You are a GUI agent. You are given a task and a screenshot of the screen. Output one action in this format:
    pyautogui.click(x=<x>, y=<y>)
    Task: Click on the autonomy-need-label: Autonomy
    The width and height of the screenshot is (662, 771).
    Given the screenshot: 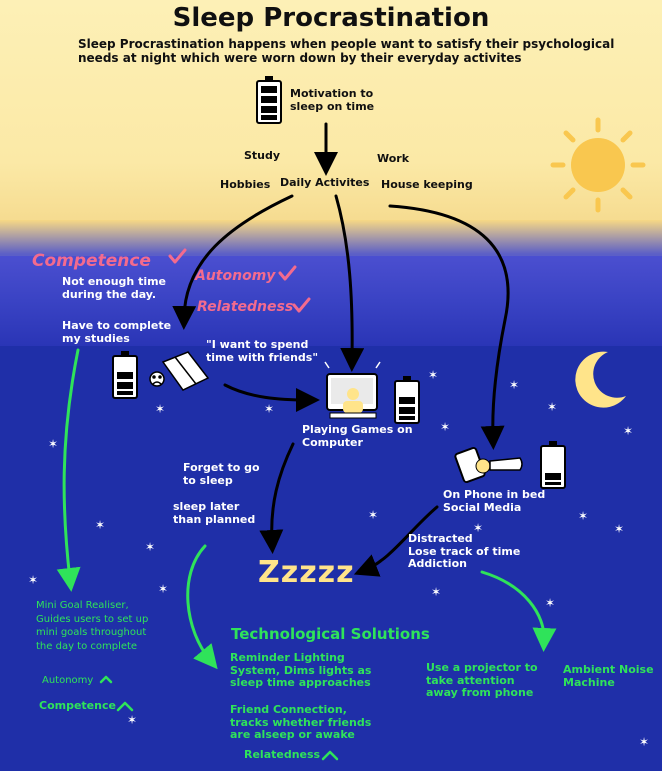 What is the action you would take?
    pyautogui.click(x=235, y=276)
    